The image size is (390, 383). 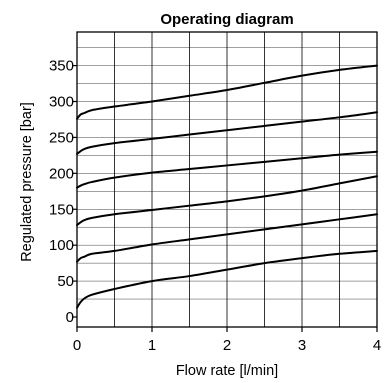 What do you see at coordinates (27, 182) in the screenshot?
I see `y-axis-label: Regulated pressure [bar]` at bounding box center [27, 182].